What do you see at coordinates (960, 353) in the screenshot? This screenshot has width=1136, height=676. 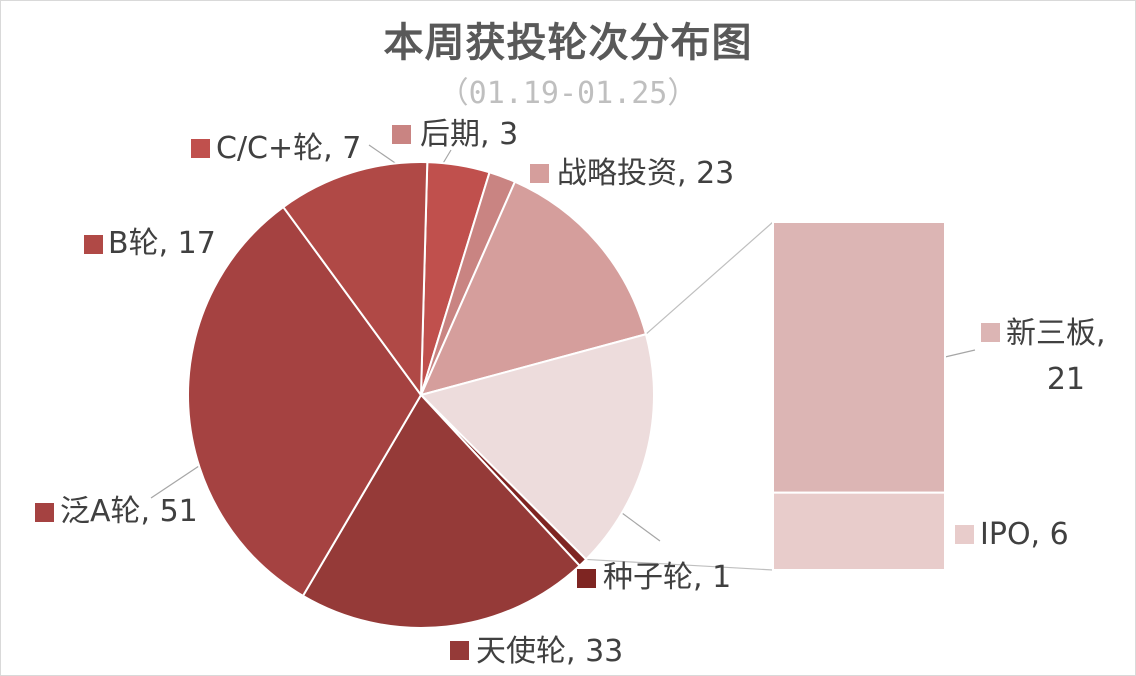 I see `leader-line-新三板` at bounding box center [960, 353].